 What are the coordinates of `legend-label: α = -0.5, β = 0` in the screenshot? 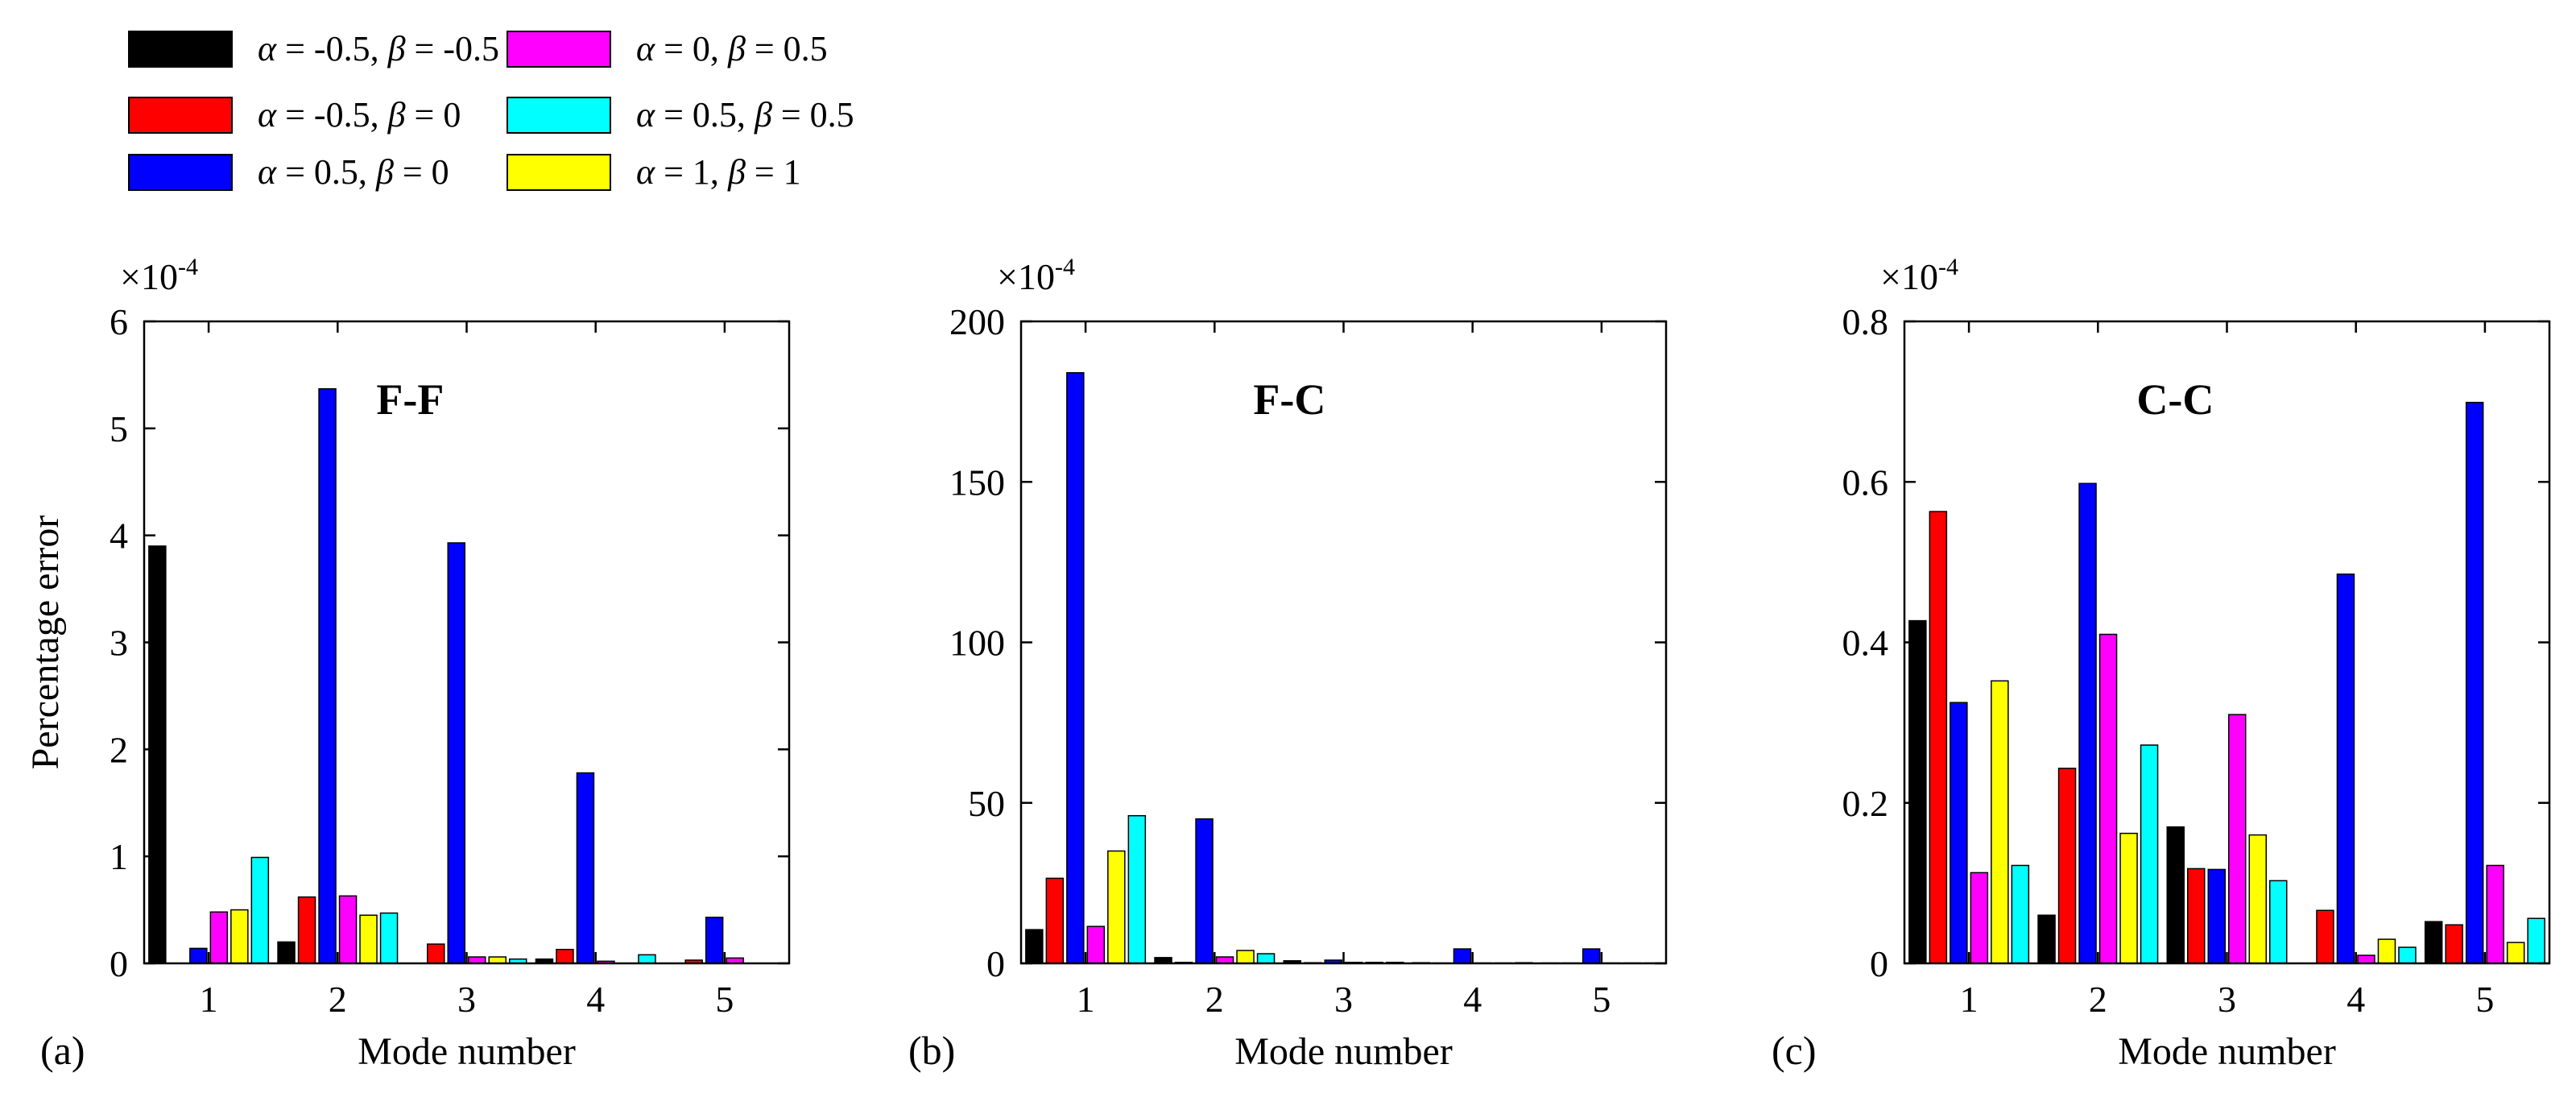 It's located at (359, 115).